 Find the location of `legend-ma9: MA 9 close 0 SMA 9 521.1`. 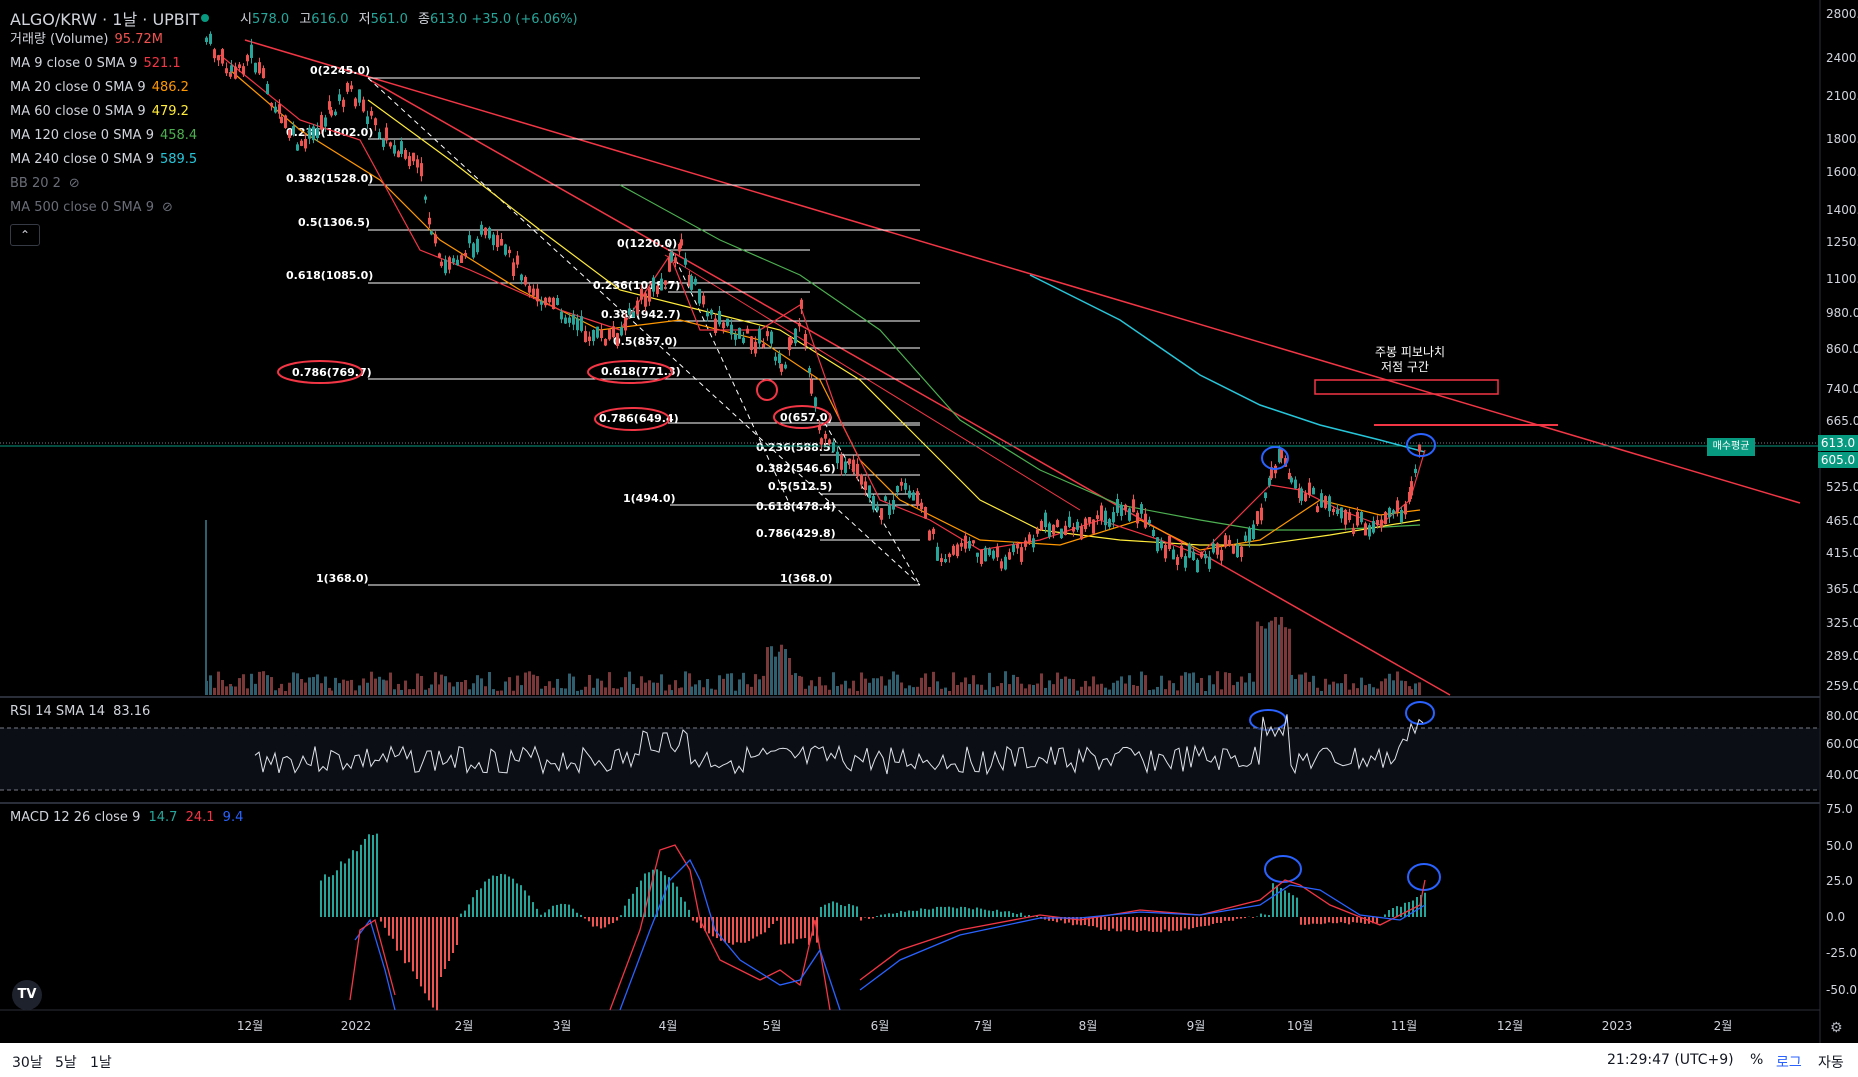

legend-ma9: MA 9 close 0 SMA 9 521.1 is located at coordinates (95, 63).